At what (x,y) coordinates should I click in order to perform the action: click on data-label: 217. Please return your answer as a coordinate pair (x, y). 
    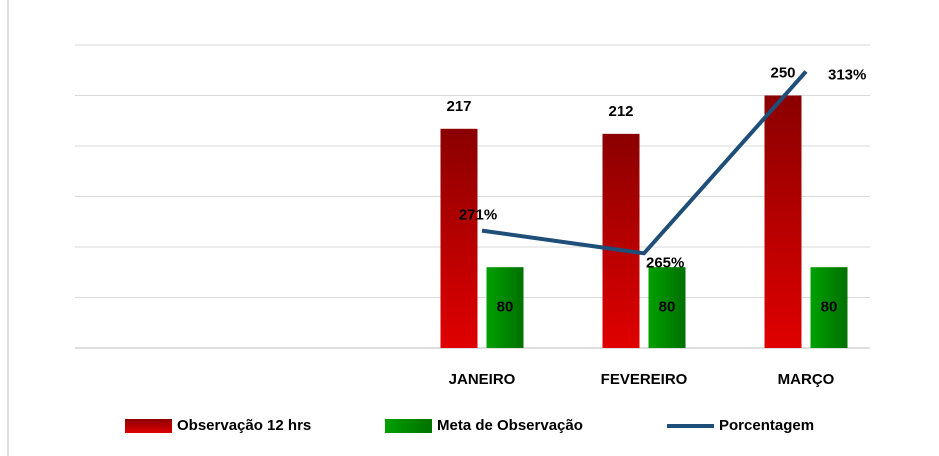
    Looking at the image, I should click on (458, 106).